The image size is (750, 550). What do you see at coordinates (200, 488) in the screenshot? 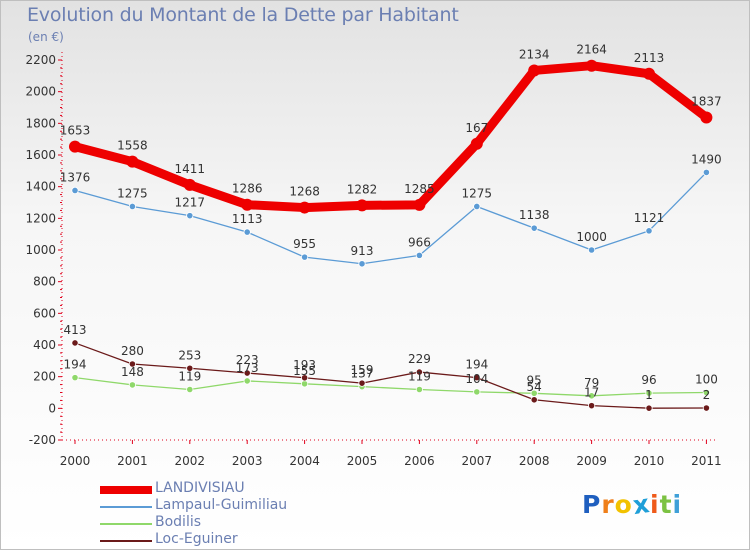
I see `legend-label: LANDIVISIAU` at bounding box center [200, 488].